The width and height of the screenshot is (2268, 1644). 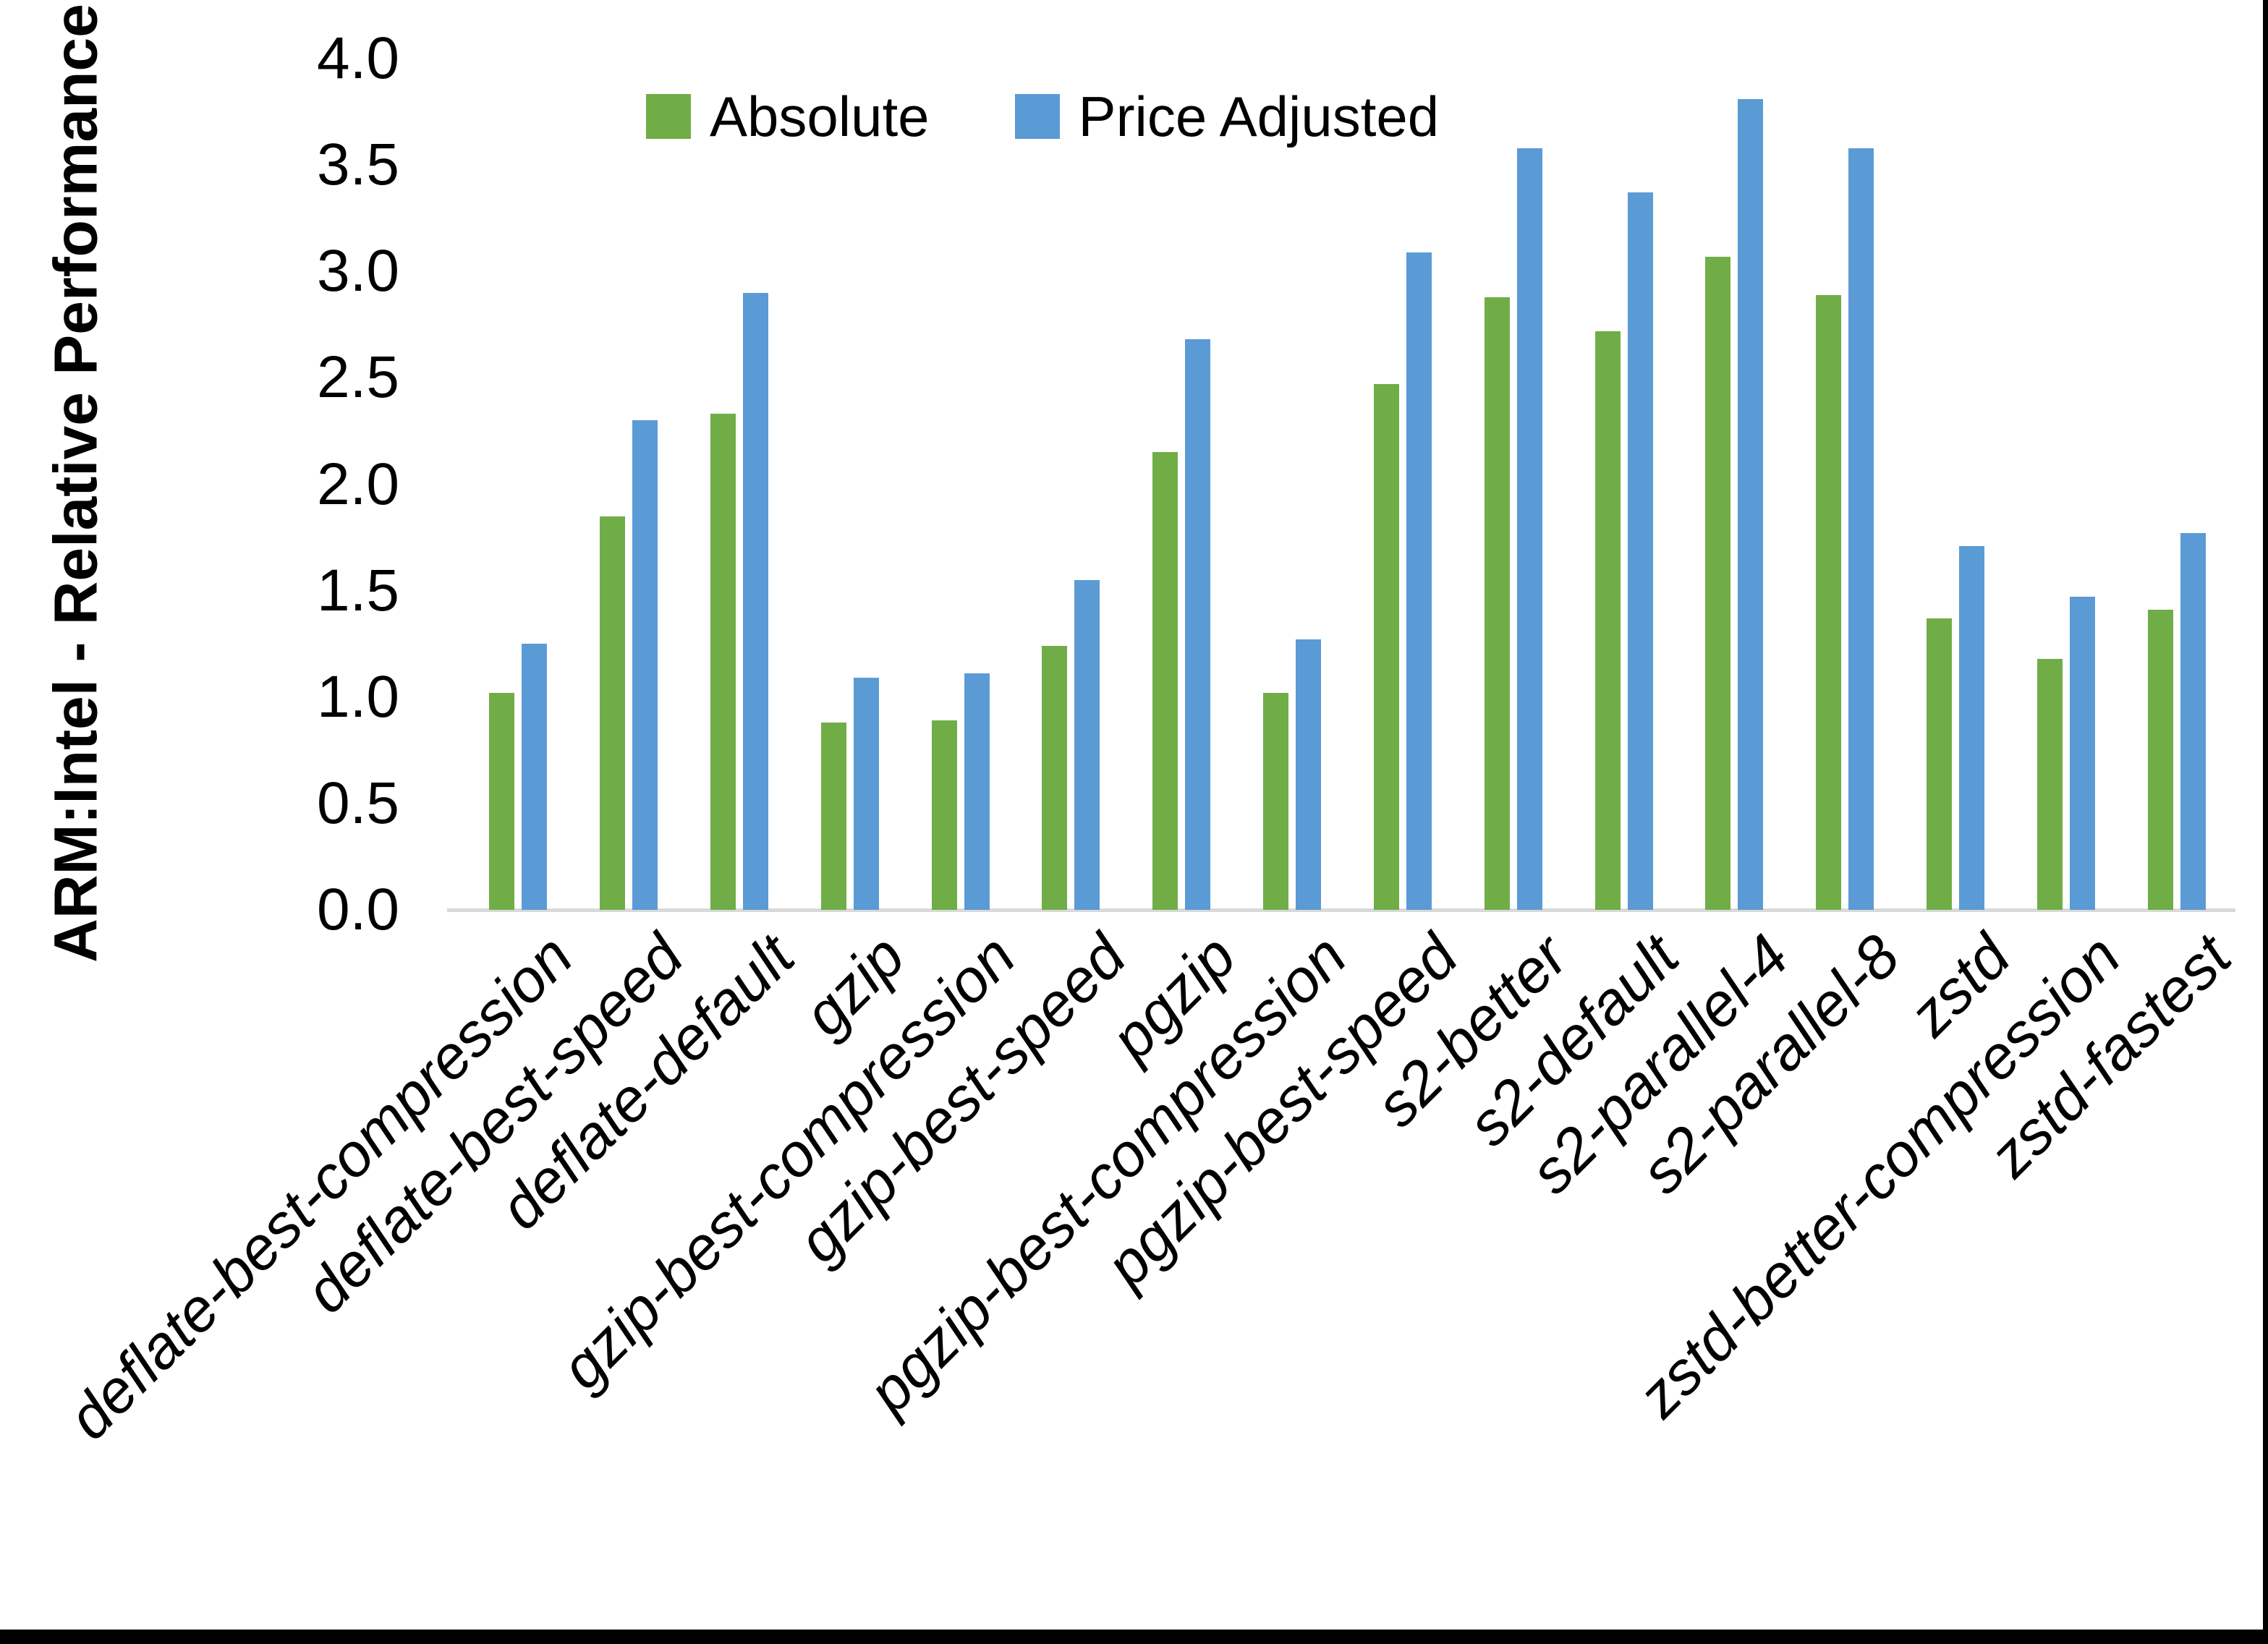 What do you see at coordinates (1955, 484) in the screenshot?
I see `bar-group-zstd` at bounding box center [1955, 484].